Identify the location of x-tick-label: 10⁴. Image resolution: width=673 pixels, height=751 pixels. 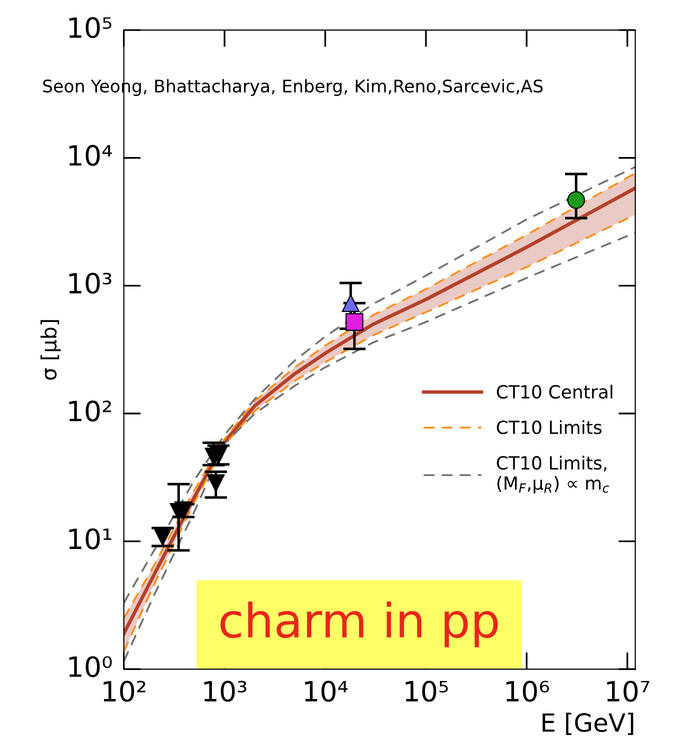
(326, 691).